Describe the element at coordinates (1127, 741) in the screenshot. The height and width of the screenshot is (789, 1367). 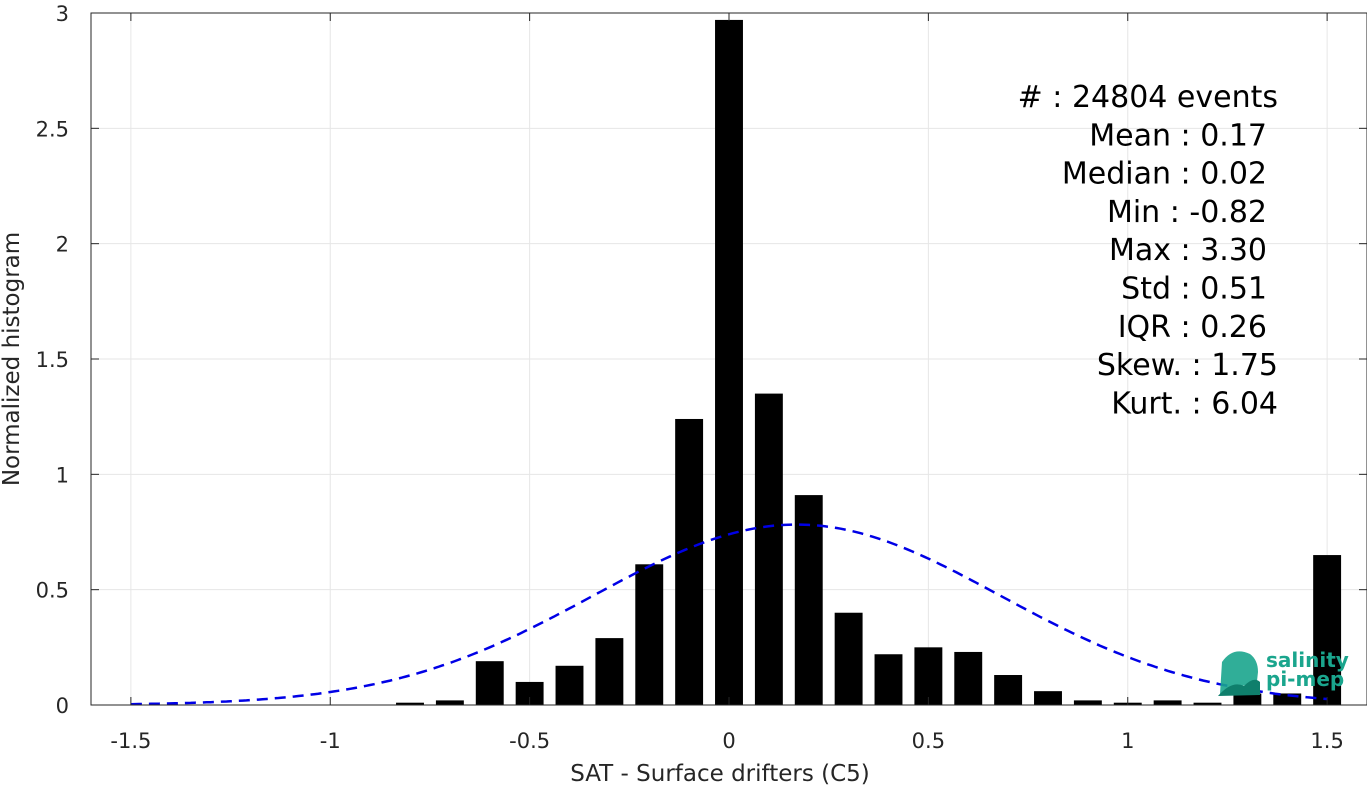
I see `x-tick-label: 1` at that location.